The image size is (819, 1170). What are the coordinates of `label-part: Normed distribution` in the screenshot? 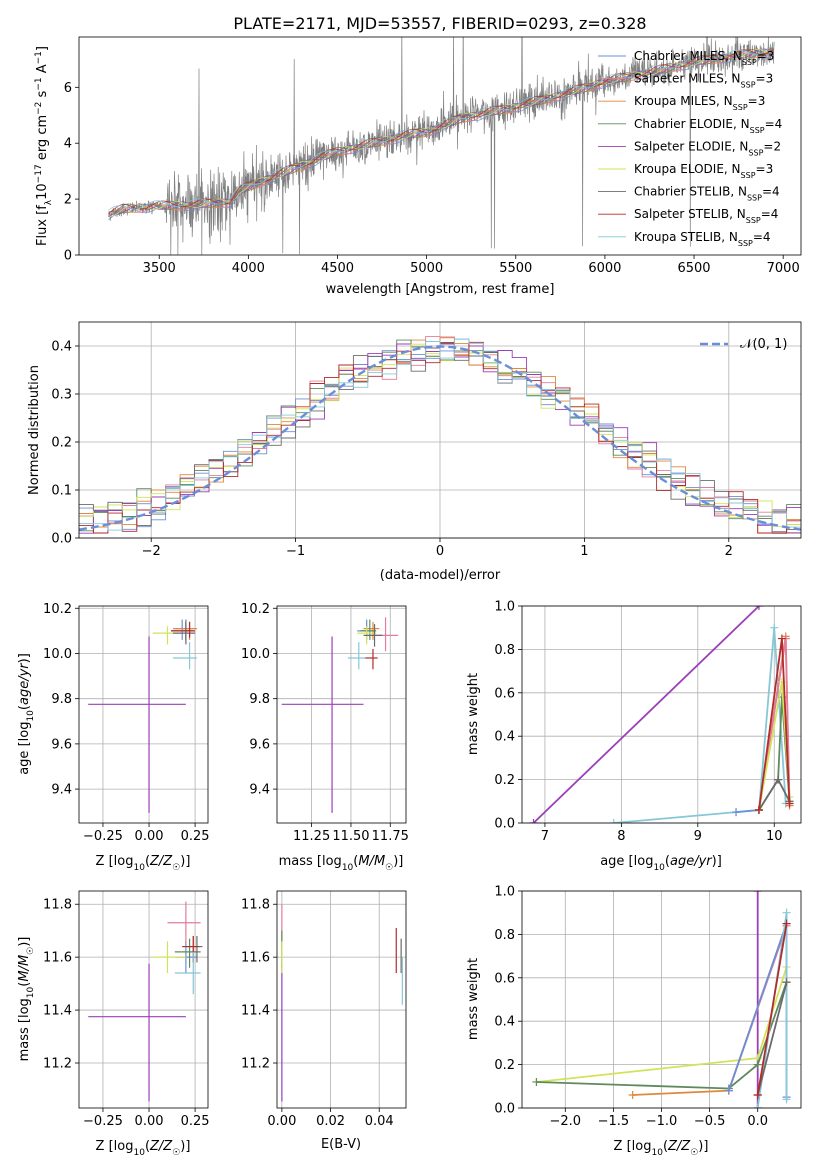 It's located at (34, 430).